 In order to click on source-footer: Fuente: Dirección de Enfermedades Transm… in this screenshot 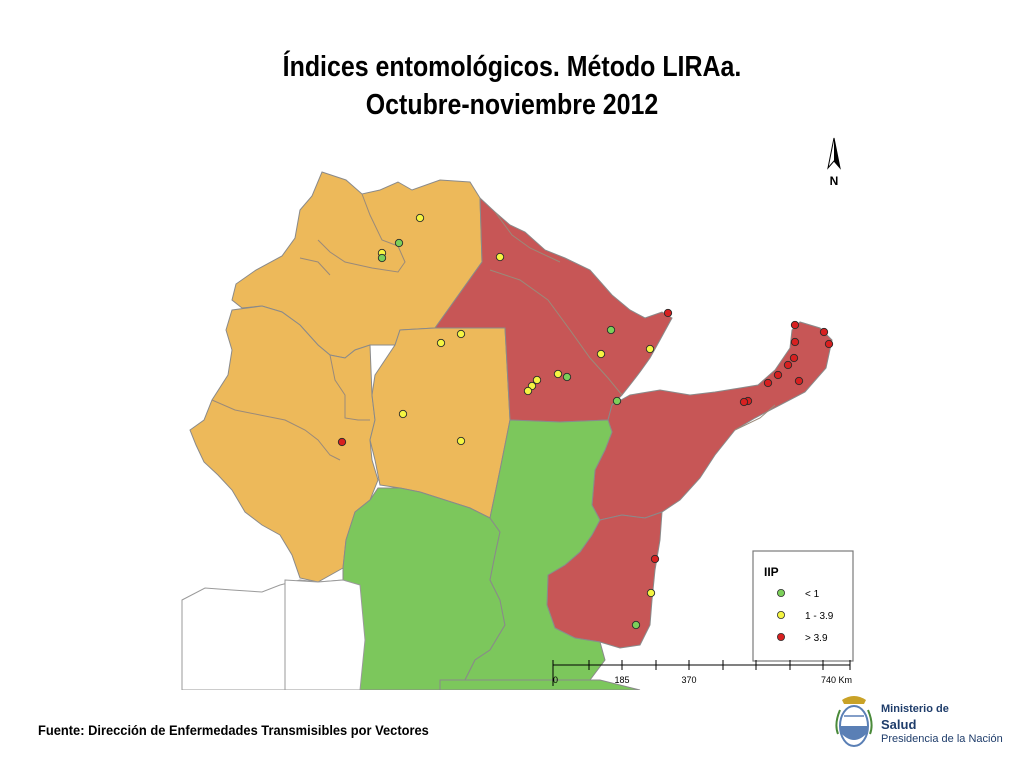, I will do `click(233, 730)`.